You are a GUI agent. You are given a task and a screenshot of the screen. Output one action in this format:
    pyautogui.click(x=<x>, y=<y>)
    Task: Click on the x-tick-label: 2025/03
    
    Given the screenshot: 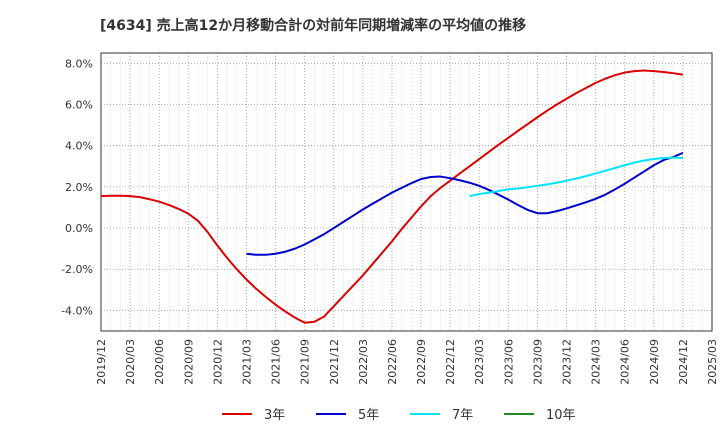 What is the action you would take?
    pyautogui.click(x=712, y=362)
    